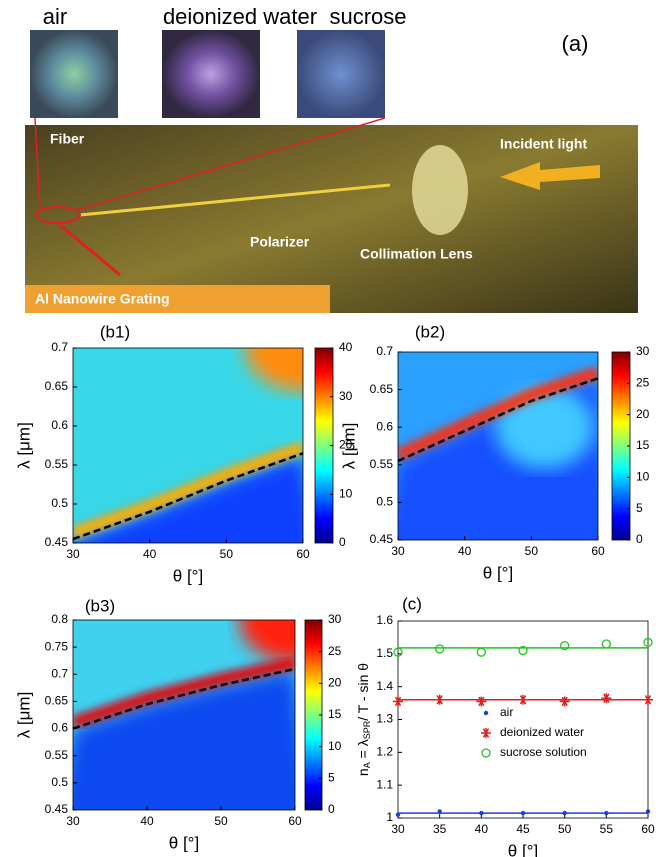  What do you see at coordinates (412, 603) in the screenshot?
I see `panel-label: (c)` at bounding box center [412, 603].